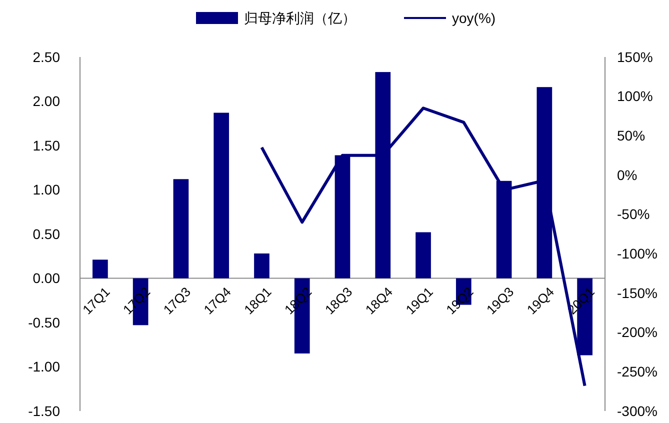 This screenshot has height=423, width=669. Describe the element at coordinates (46, 190) in the screenshot. I see `y-tick-label: 1.00` at that location.